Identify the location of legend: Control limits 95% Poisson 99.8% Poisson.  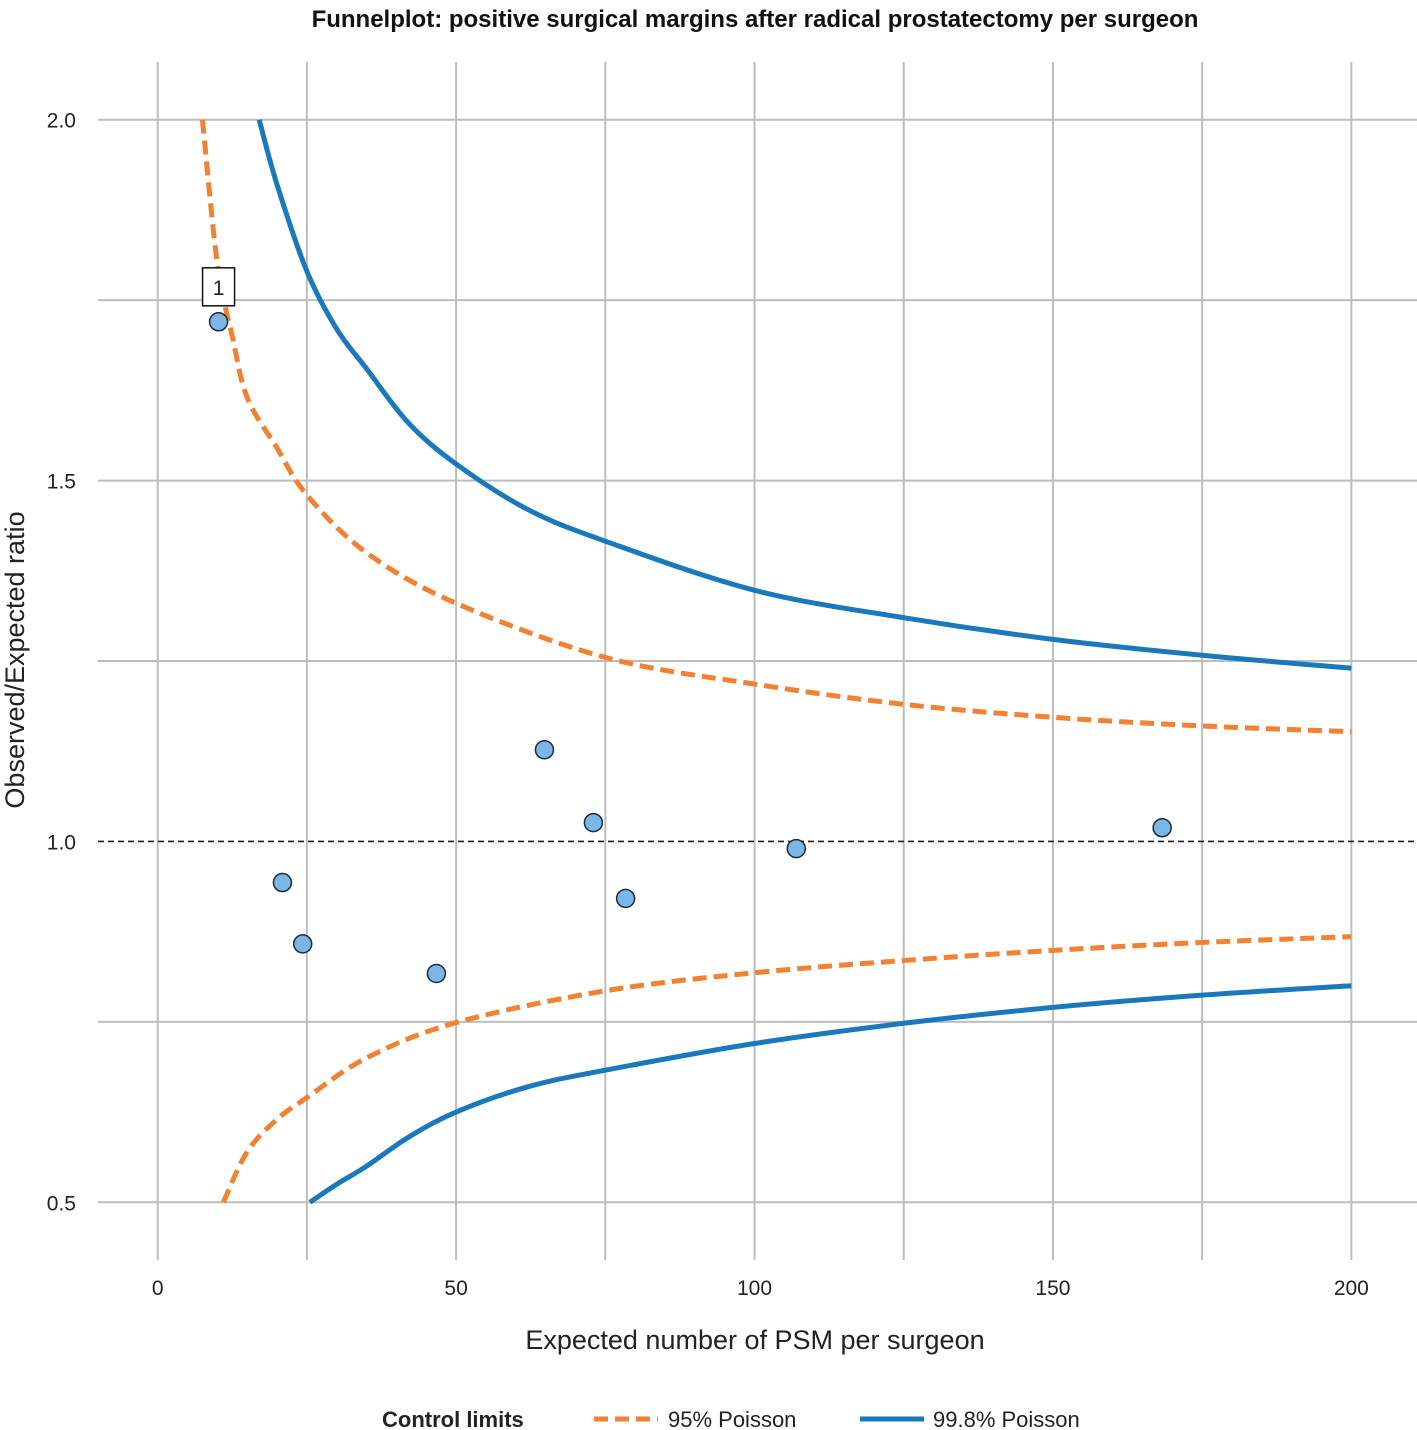
(731, 1418).